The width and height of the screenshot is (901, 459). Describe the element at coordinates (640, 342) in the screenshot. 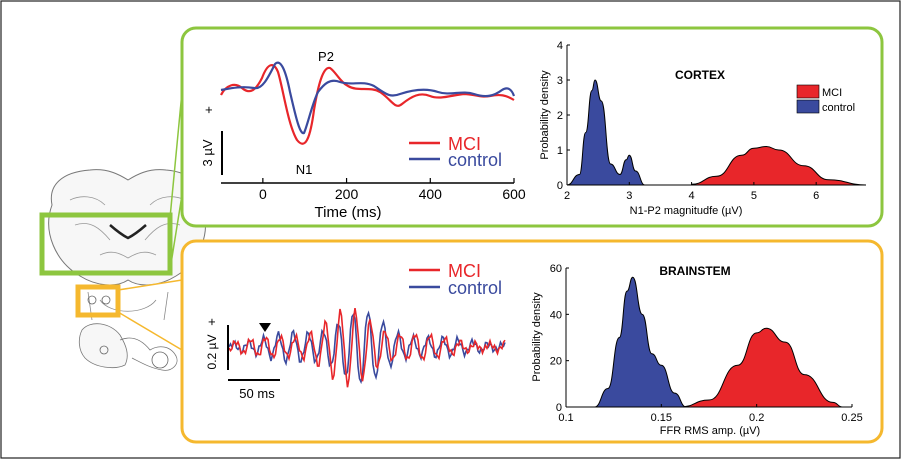

I see `brainstem-density-series-control` at that location.